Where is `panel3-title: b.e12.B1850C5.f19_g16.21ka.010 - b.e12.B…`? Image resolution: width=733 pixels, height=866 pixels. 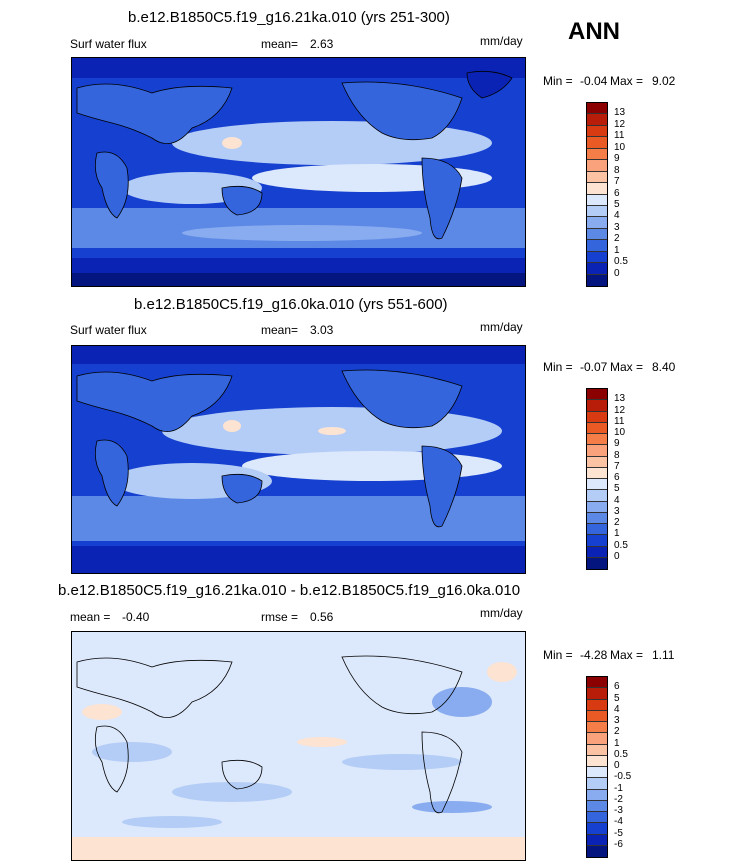 panel3-title: b.e12.B1850C5.f19_g16.21ka.010 - b.e12.B… is located at coordinates (289, 590).